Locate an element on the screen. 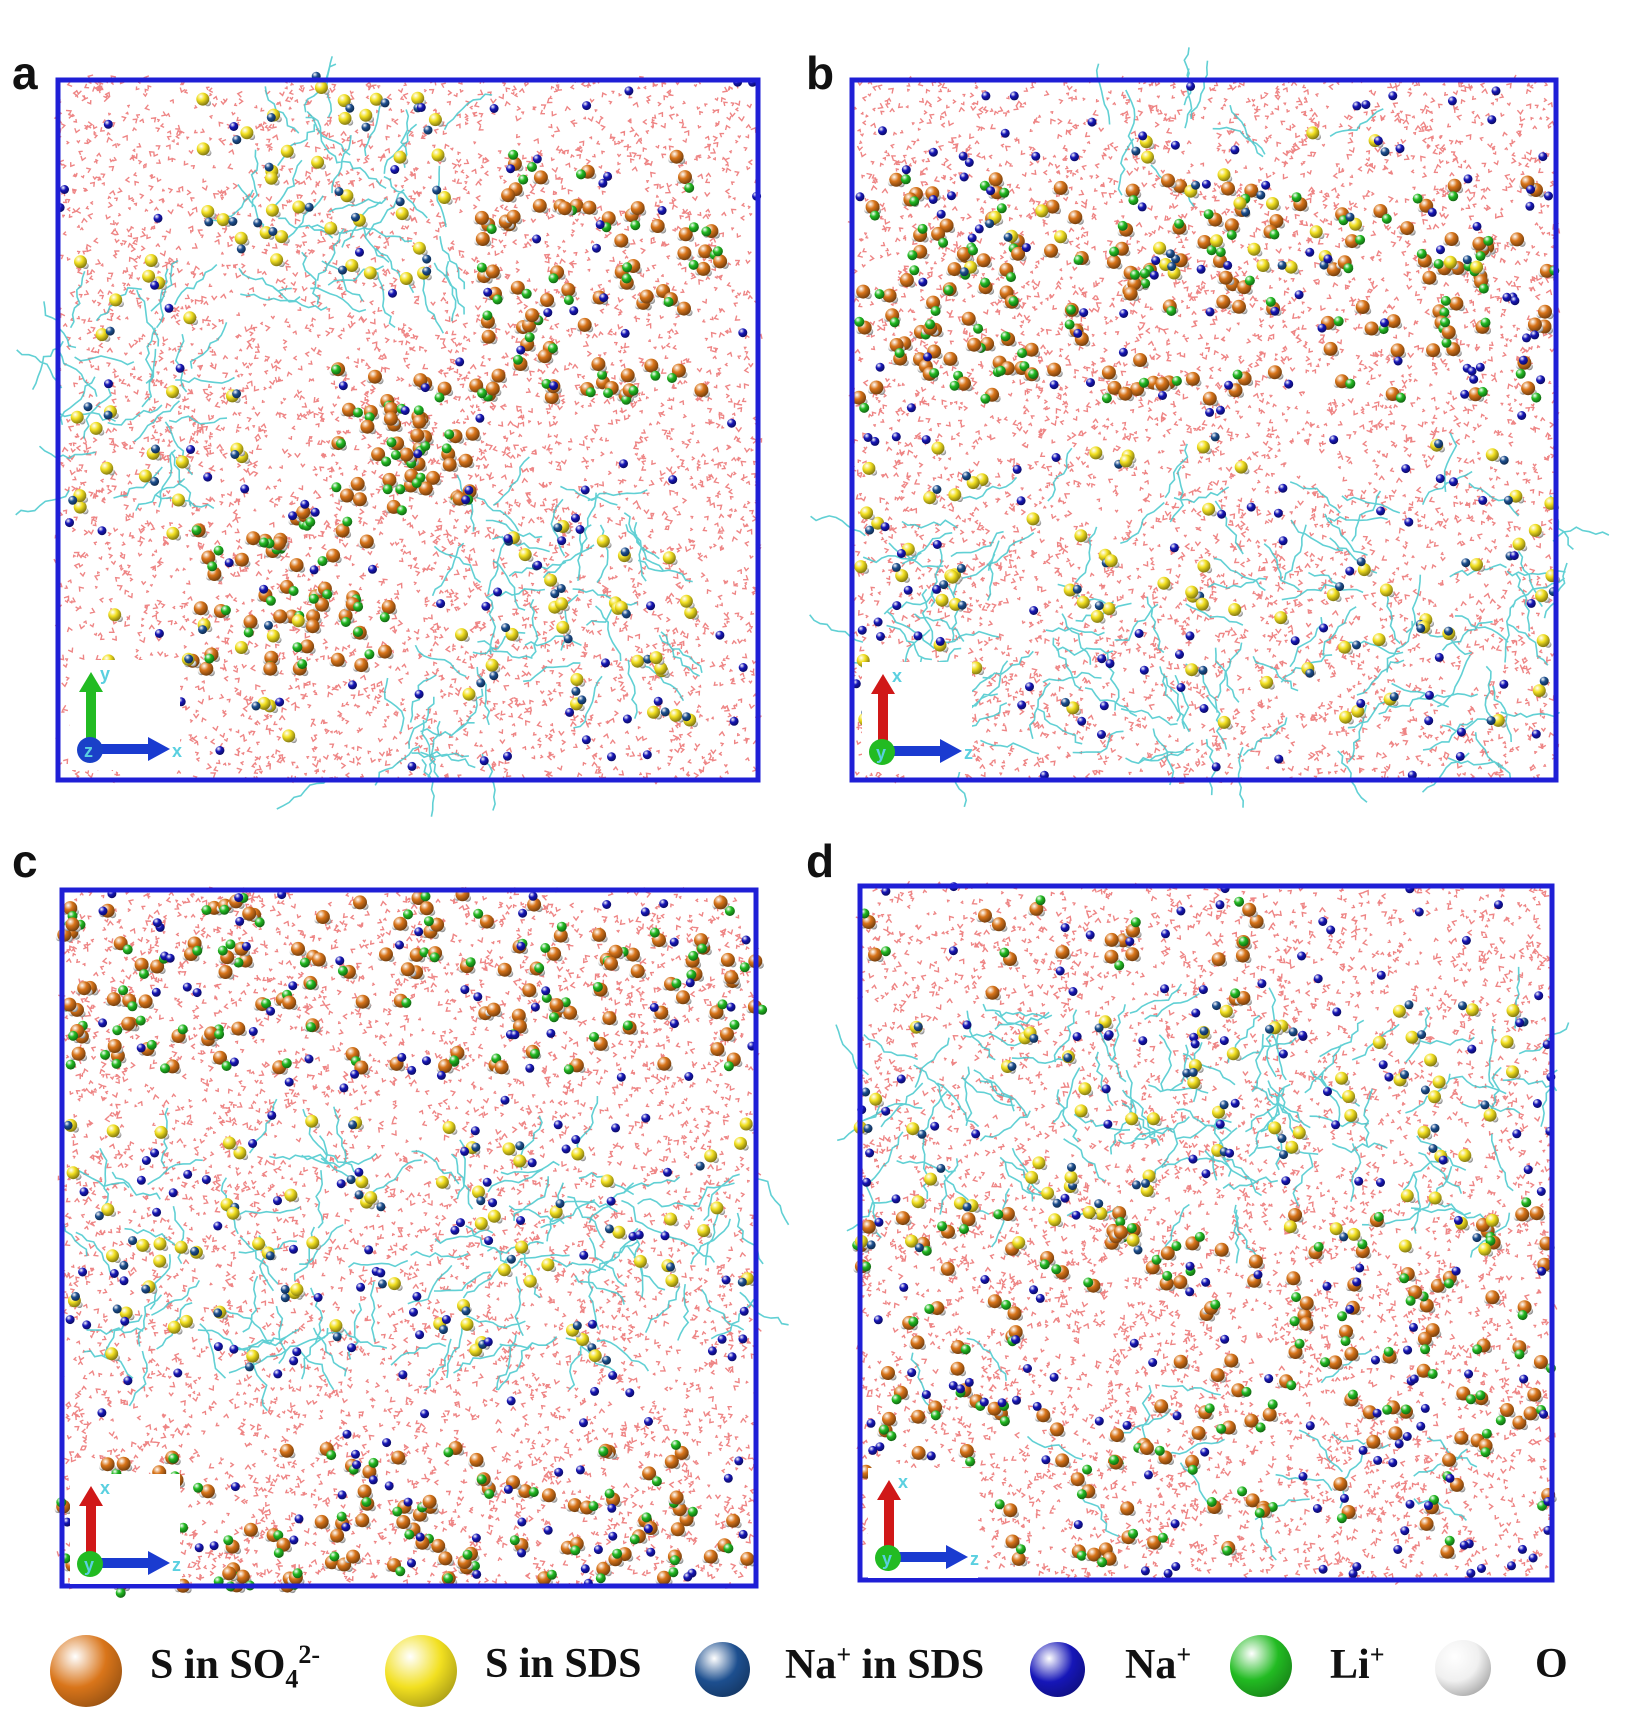  axis-label-right: z is located at coordinates (974, 1559).